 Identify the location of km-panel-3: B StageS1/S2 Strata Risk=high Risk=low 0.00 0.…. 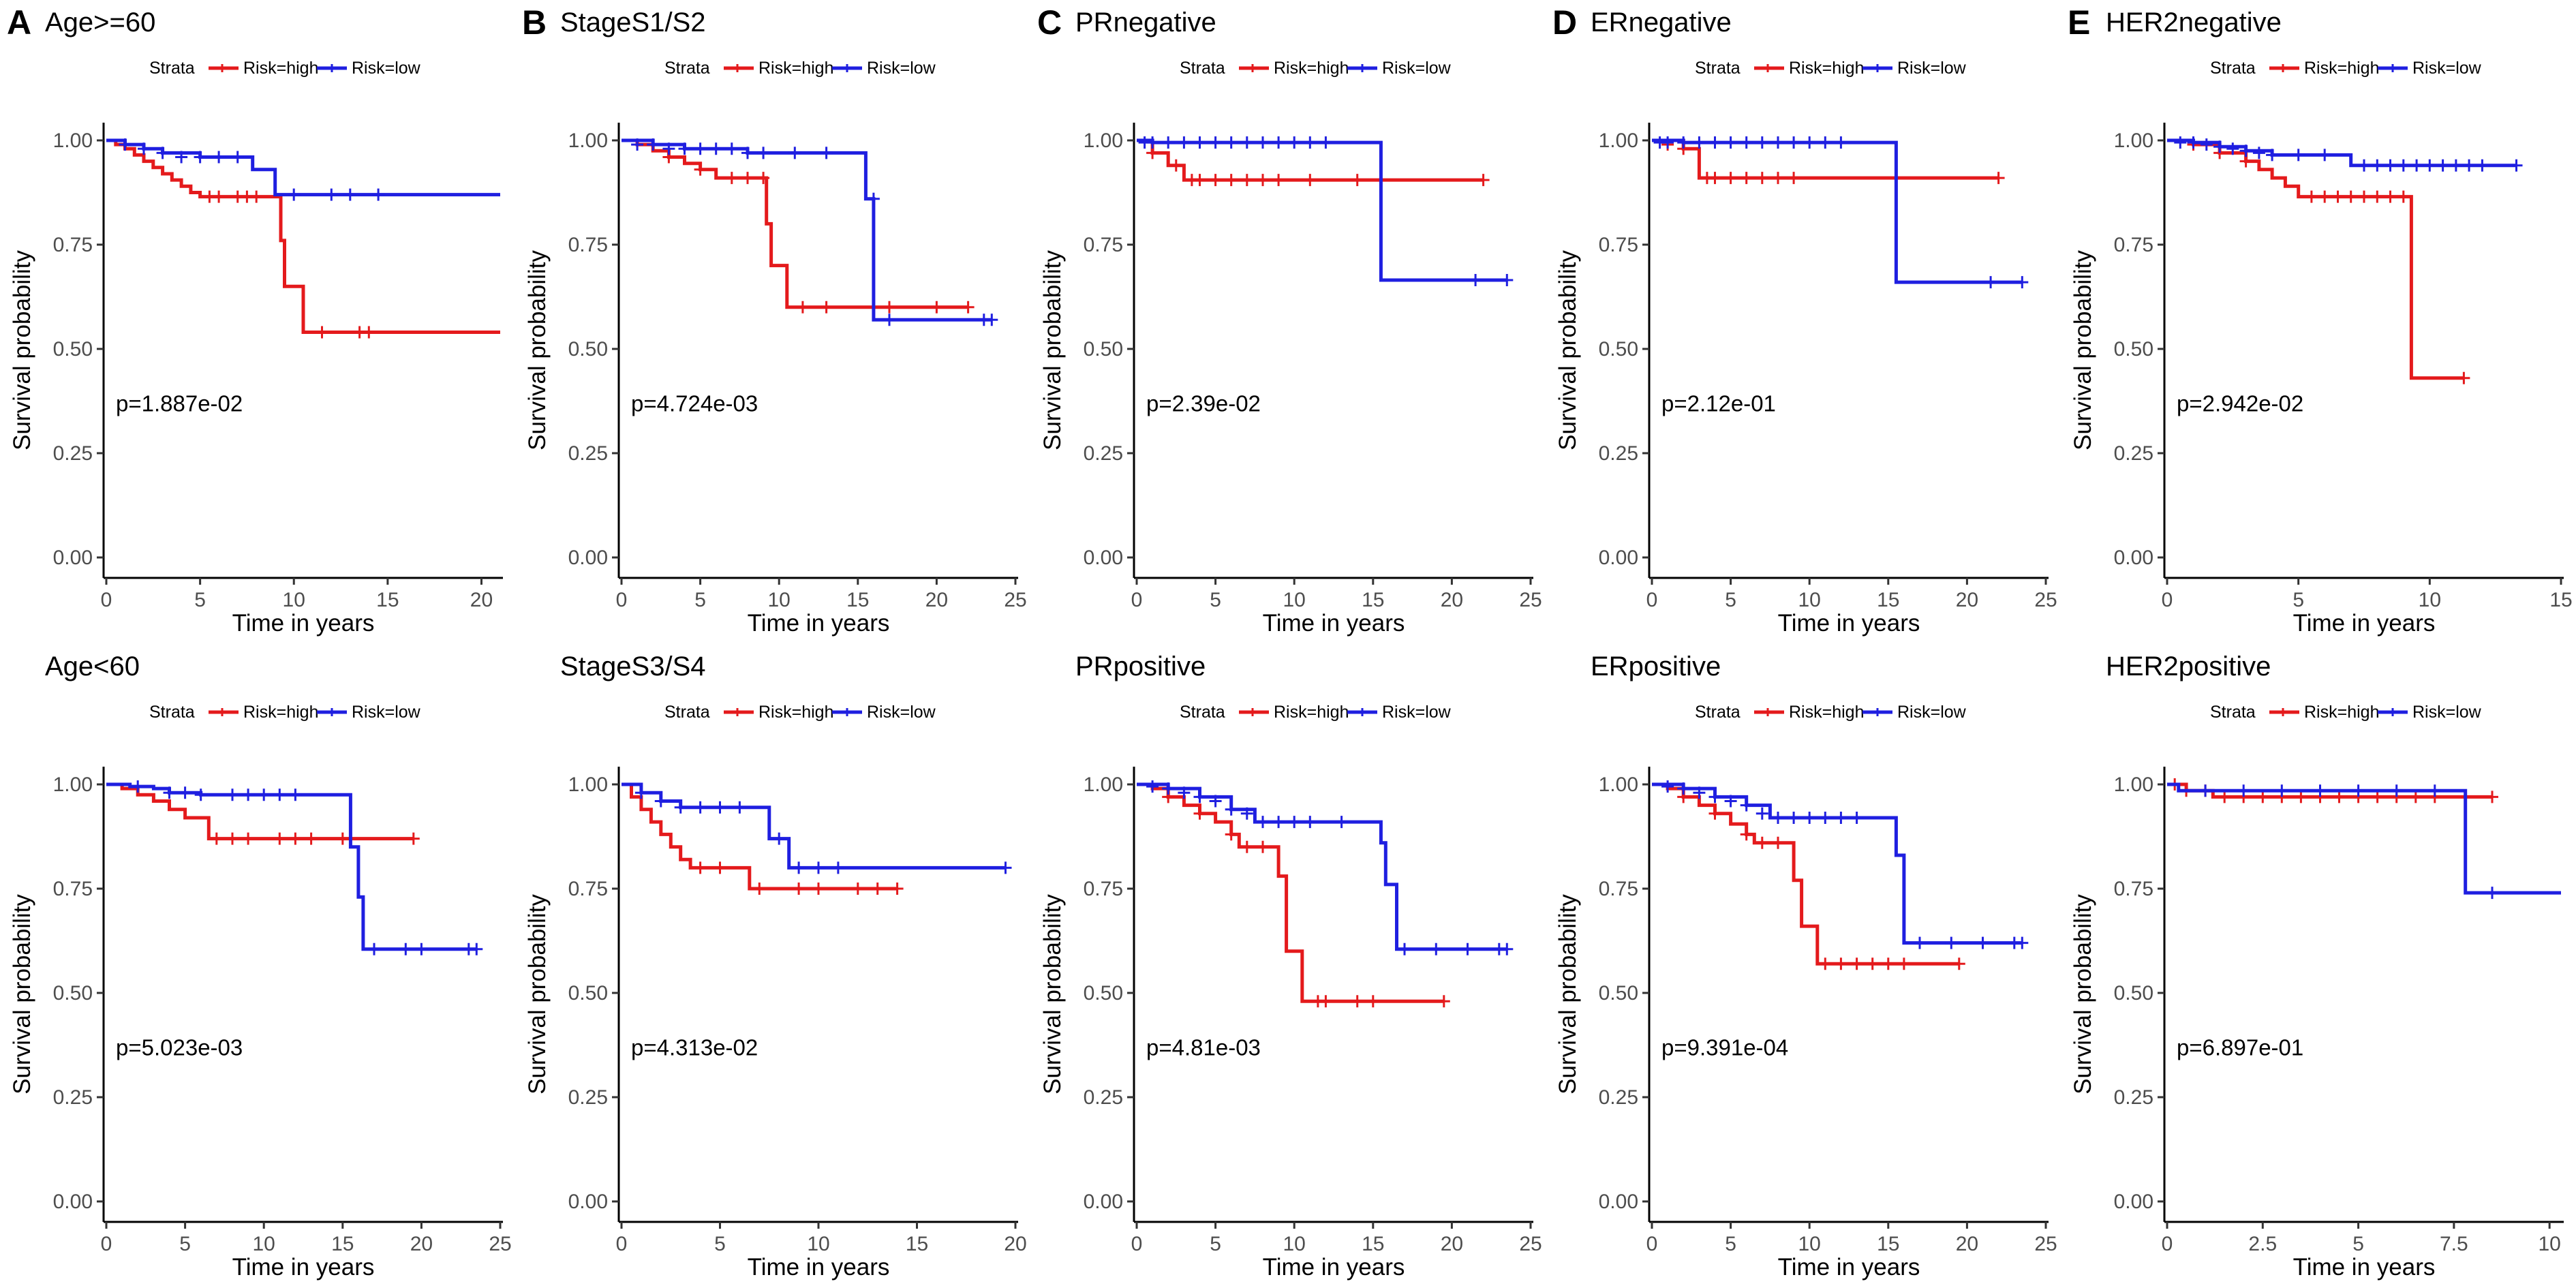
(774, 320).